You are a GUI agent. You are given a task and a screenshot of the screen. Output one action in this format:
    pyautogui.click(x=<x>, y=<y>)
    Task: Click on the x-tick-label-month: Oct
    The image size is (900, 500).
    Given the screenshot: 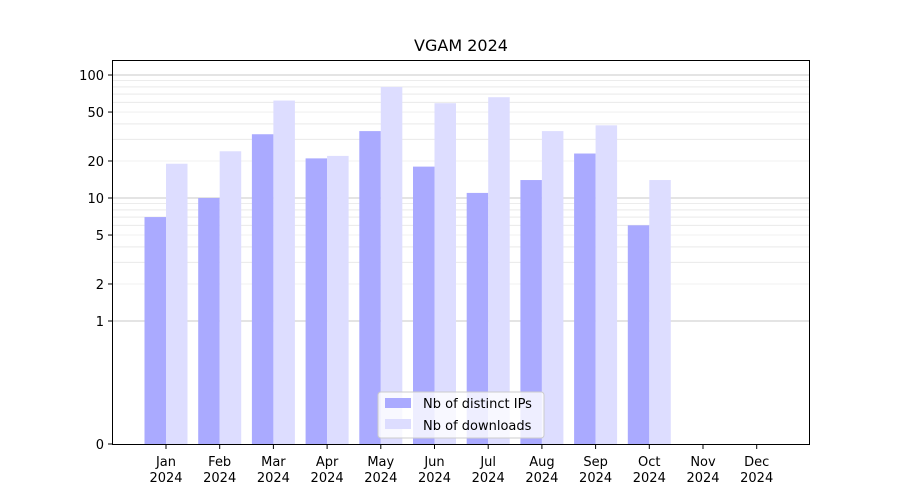 What is the action you would take?
    pyautogui.click(x=649, y=462)
    